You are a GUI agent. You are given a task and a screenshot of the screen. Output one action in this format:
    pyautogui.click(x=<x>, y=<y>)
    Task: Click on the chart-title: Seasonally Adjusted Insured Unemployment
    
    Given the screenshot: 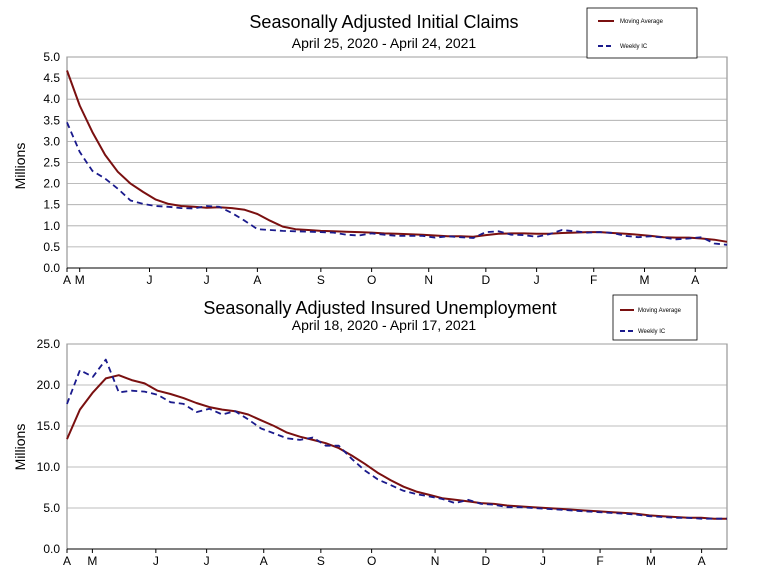 What is the action you would take?
    pyautogui.click(x=379, y=308)
    